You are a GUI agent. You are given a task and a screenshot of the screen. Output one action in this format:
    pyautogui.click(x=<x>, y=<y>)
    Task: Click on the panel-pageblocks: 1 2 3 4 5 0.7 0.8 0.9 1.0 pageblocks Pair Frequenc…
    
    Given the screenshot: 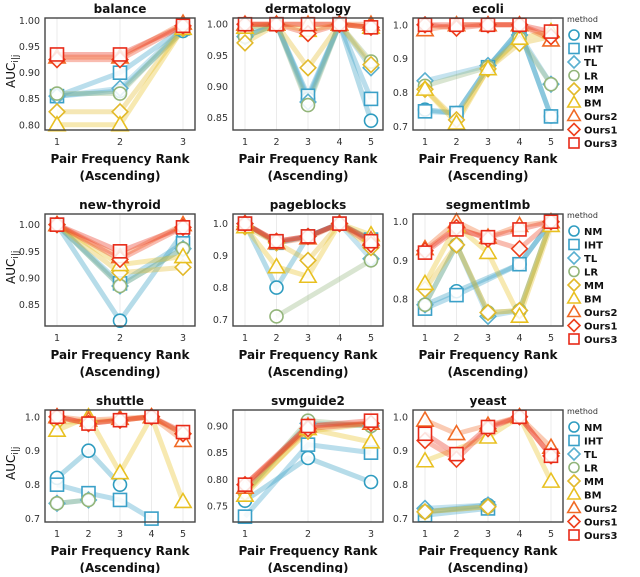 What is the action you would take?
    pyautogui.click(x=298, y=288)
    